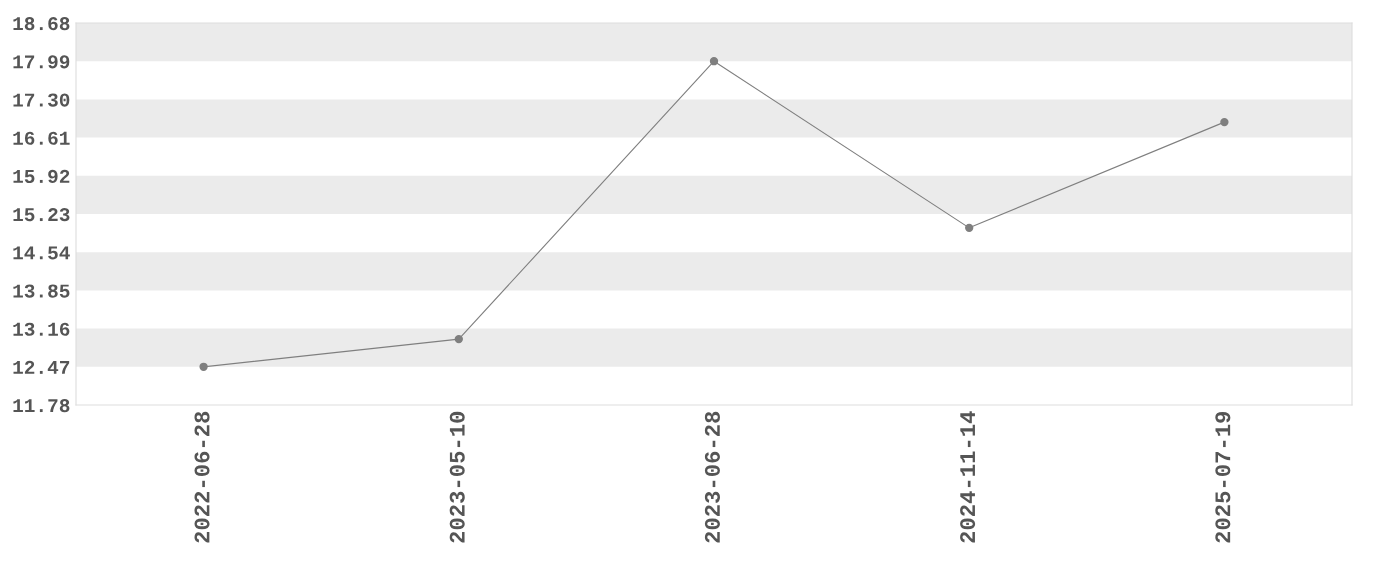 The height and width of the screenshot is (580, 1380). Describe the element at coordinates (41, 253) in the screenshot. I see `y-tick-label: 14.54` at that location.